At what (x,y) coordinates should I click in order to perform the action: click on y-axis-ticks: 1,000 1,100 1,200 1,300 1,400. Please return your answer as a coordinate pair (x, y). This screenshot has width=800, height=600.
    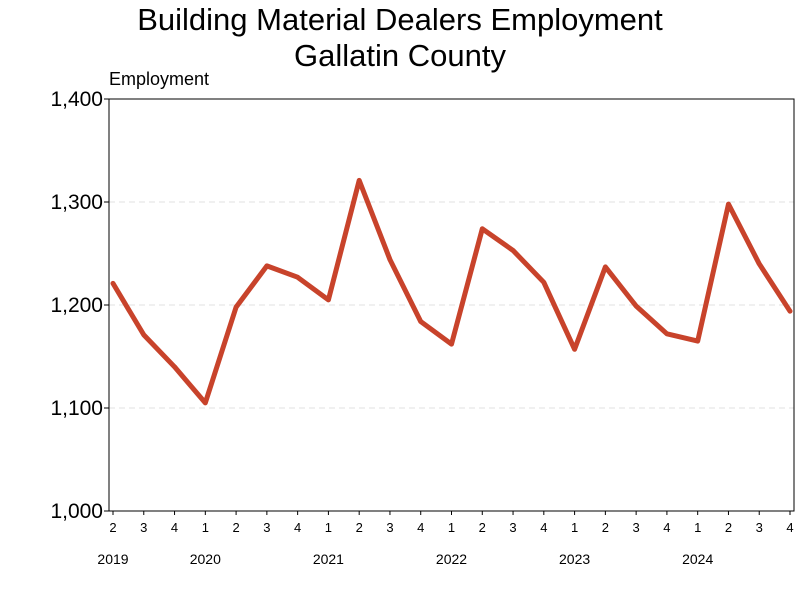
    Looking at the image, I should click on (79, 305).